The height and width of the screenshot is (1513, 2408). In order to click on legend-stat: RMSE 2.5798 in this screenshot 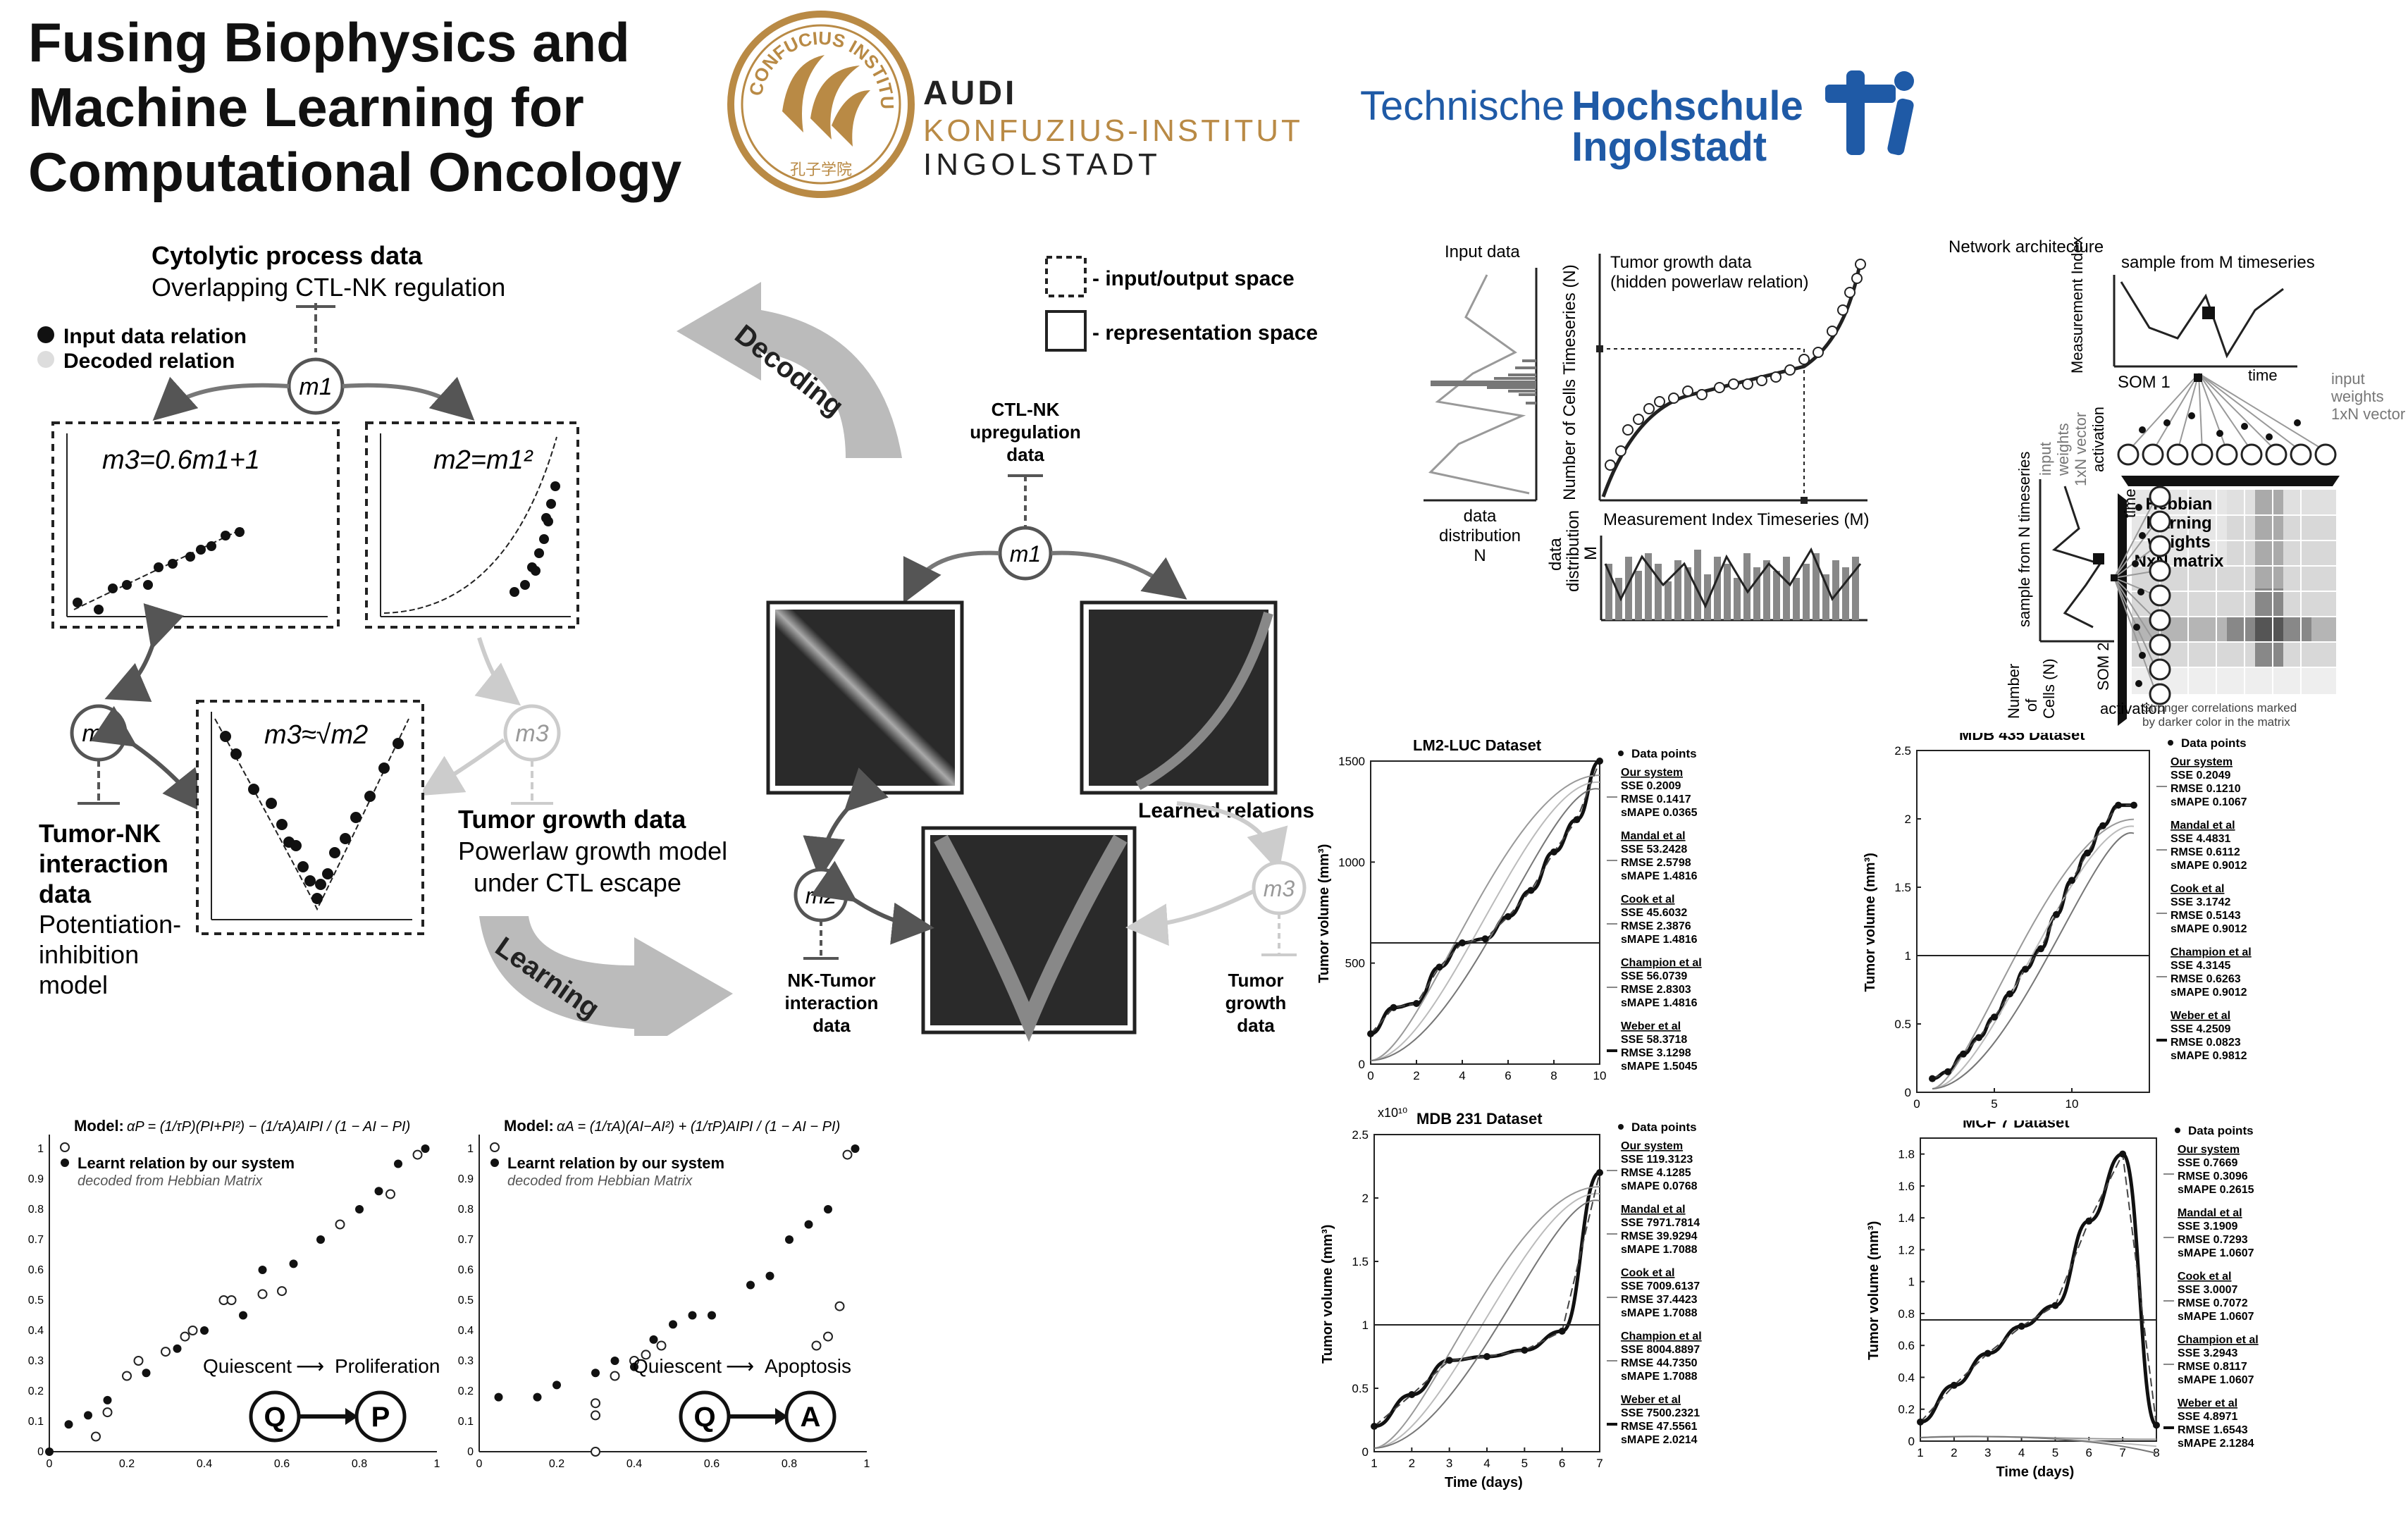, I will do `click(1656, 863)`.